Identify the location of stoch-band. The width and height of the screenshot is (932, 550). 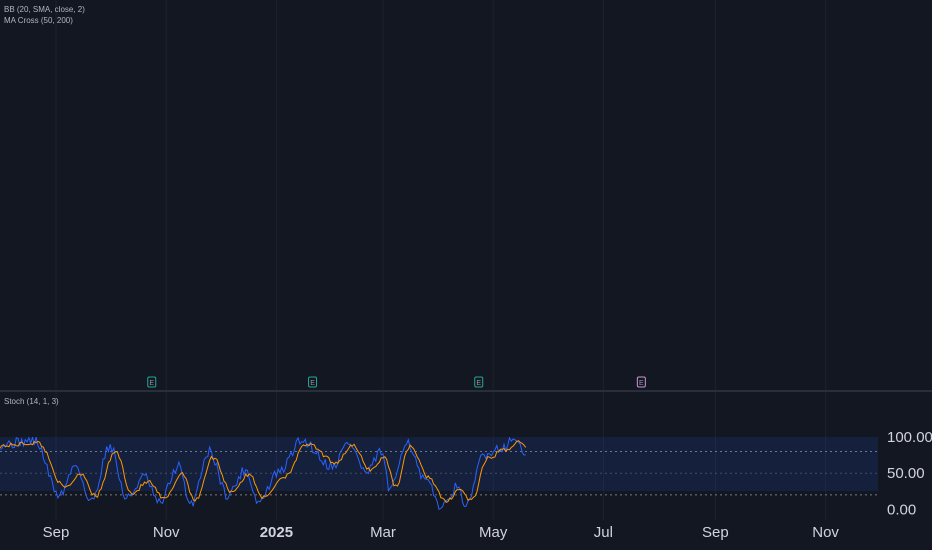
(439, 464).